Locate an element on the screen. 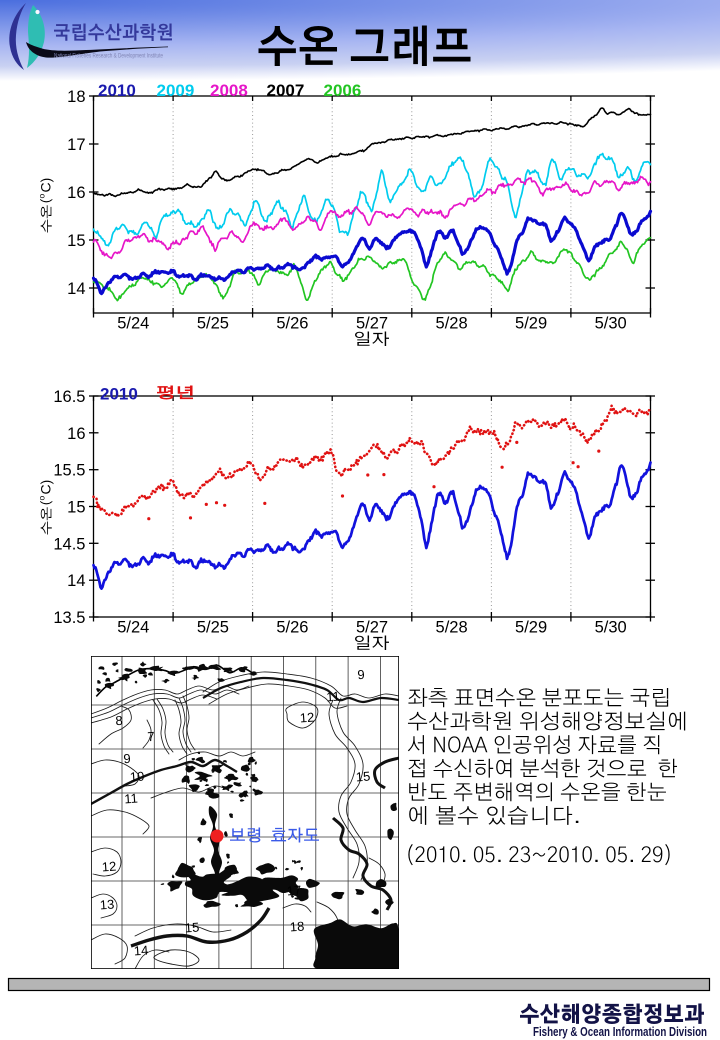  svg-text: 13.5 is located at coordinates (69, 618).